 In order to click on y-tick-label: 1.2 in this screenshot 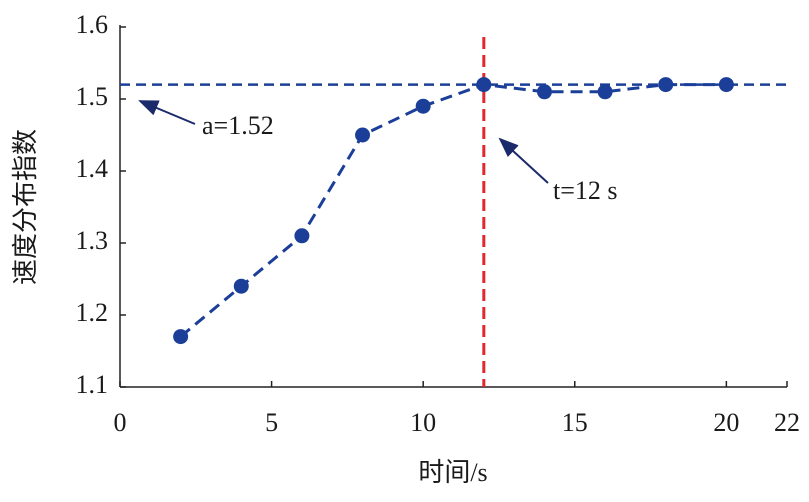, I will do `click(92, 312)`.